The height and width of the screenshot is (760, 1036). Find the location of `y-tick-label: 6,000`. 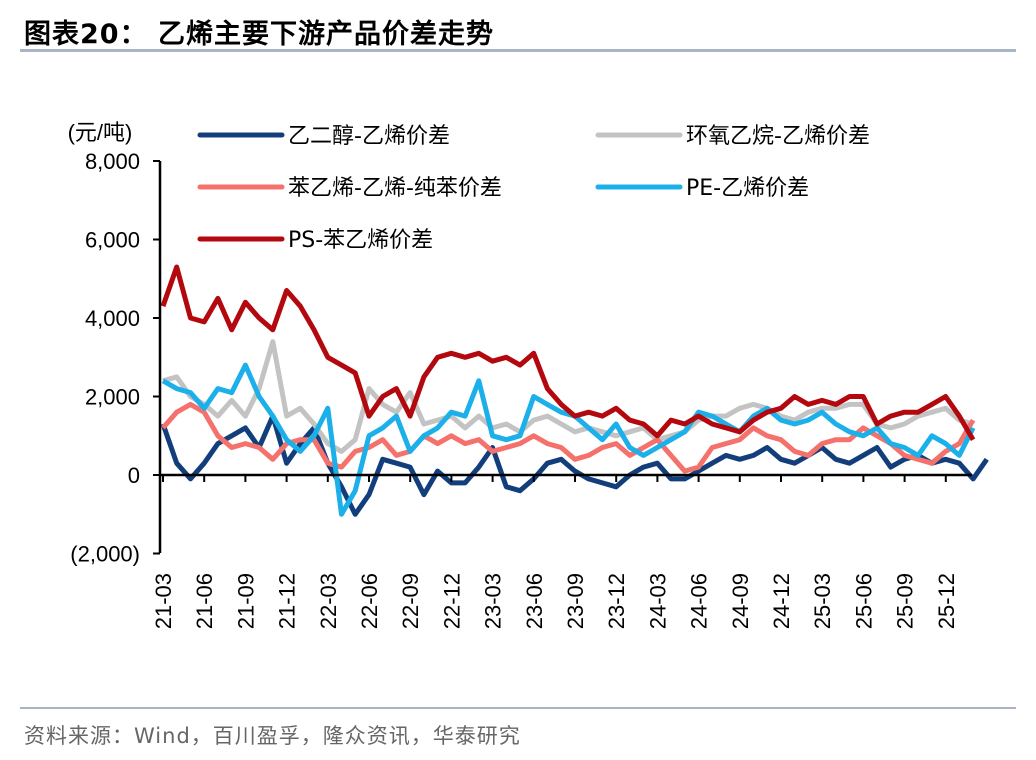

y-tick-label: 6,000 is located at coordinates (112, 240).